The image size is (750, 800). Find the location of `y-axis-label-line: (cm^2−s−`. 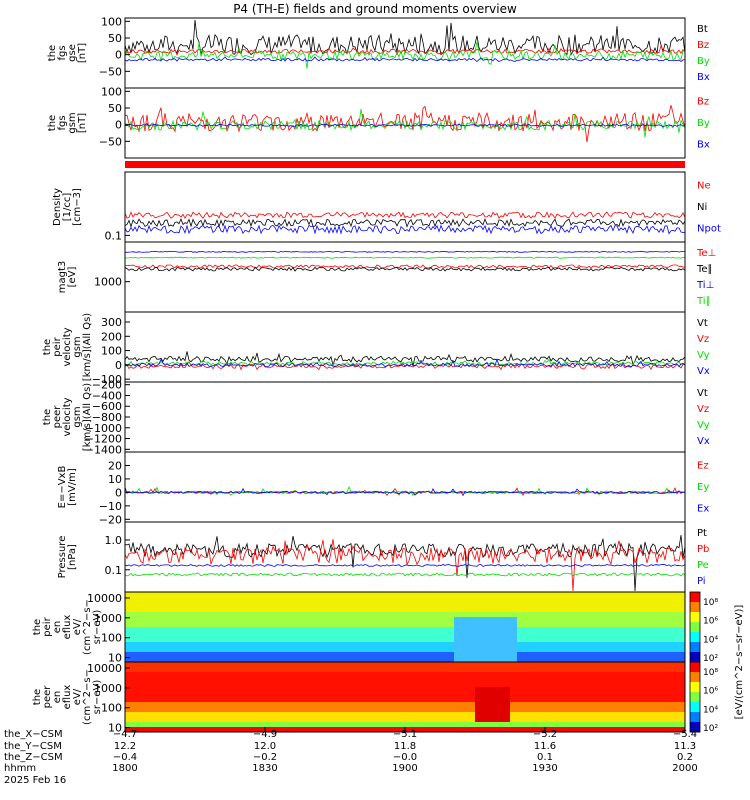

y-axis-label-line: (cm^2−s− is located at coordinates (87, 627).